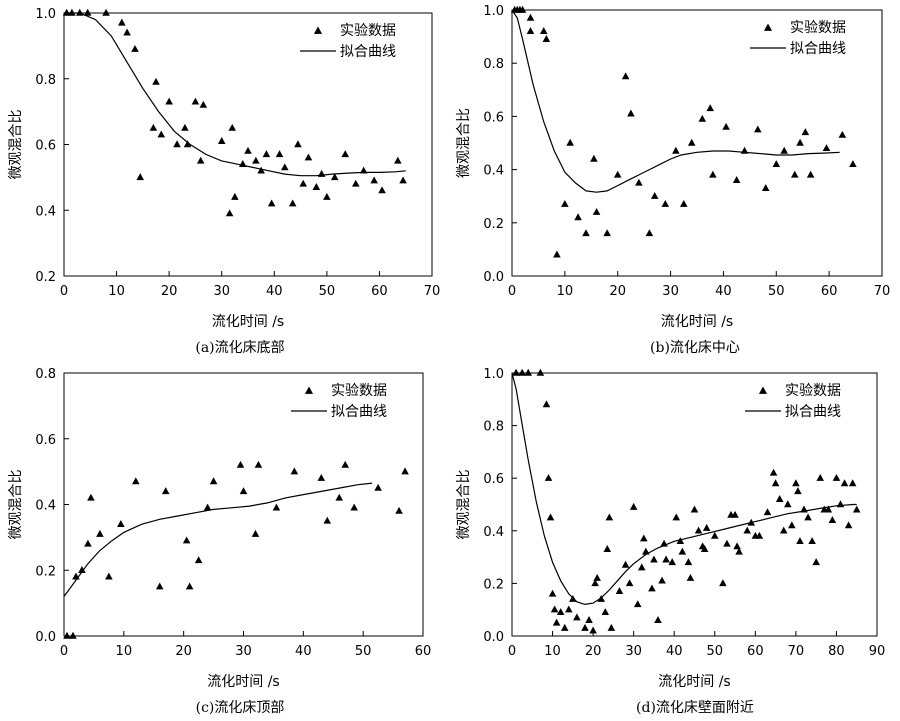 This screenshot has height=721, width=900. What do you see at coordinates (423, 651) in the screenshot?
I see `x-tick-label: 60` at bounding box center [423, 651].